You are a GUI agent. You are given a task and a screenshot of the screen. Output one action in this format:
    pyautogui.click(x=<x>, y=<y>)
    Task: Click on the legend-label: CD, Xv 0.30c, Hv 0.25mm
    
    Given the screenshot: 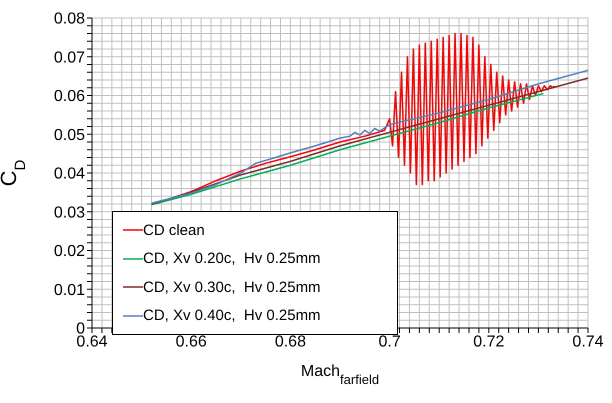 What is the action you would take?
    pyautogui.click(x=232, y=287)
    